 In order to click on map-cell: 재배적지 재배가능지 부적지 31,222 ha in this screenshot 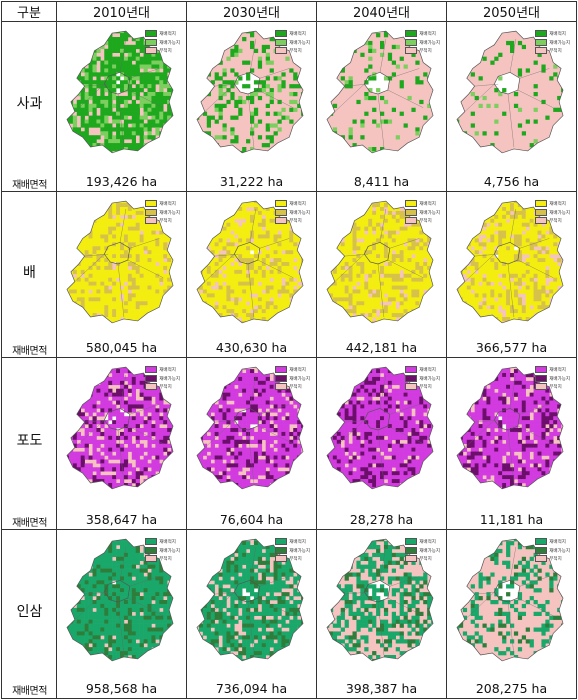, I will do `click(252, 107)`.